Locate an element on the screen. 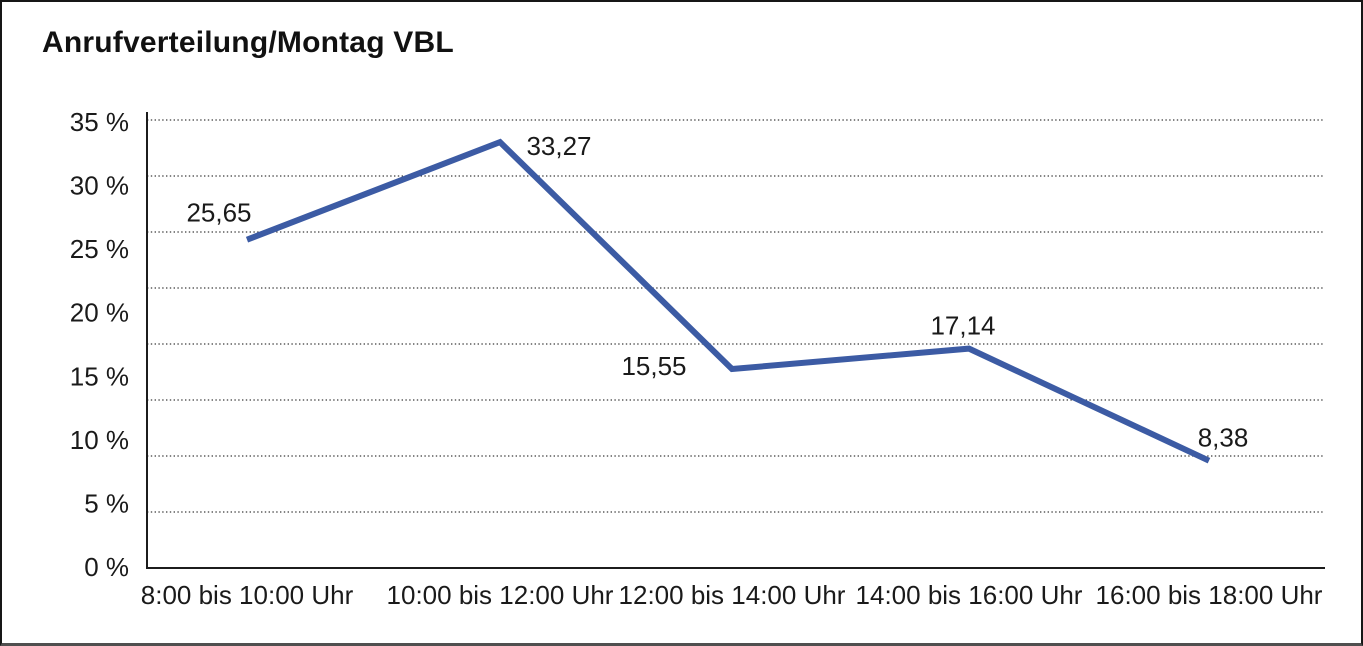  y-tick-label: 25 % is located at coordinates (99, 249).